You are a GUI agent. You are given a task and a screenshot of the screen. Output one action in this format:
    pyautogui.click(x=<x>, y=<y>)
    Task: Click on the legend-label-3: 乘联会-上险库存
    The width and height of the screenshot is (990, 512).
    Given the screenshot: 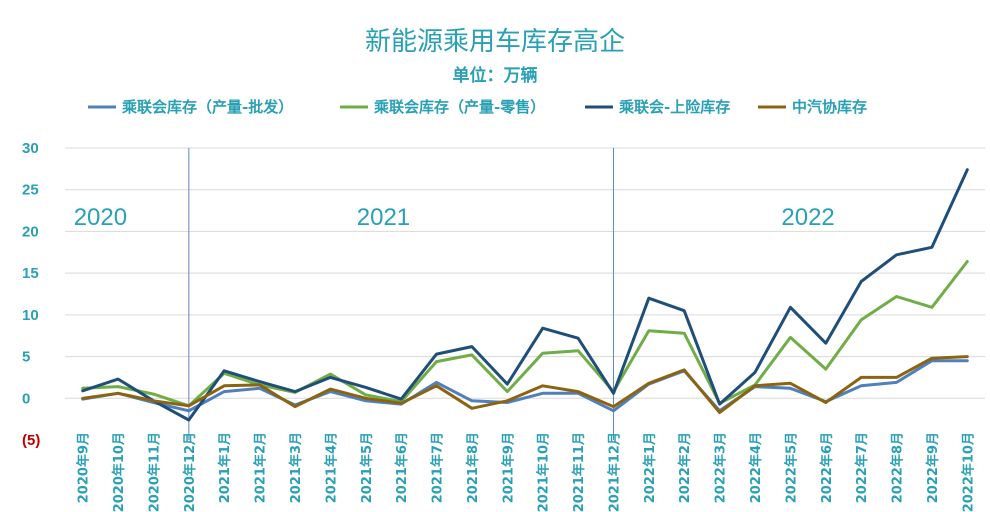 What is the action you would take?
    pyautogui.click(x=674, y=107)
    